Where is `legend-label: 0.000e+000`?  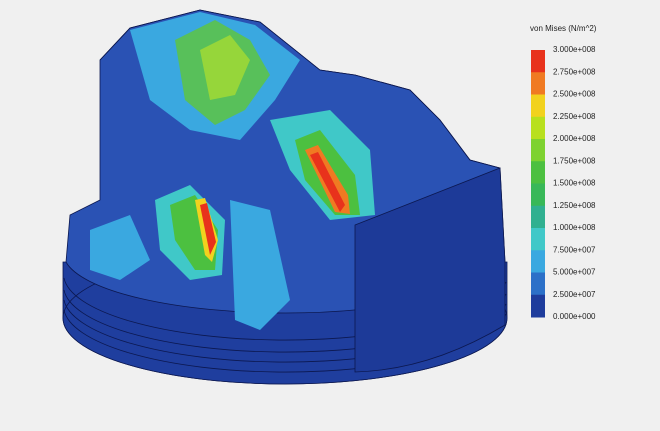
legend-label: 0.000e+000 is located at coordinates (574, 316).